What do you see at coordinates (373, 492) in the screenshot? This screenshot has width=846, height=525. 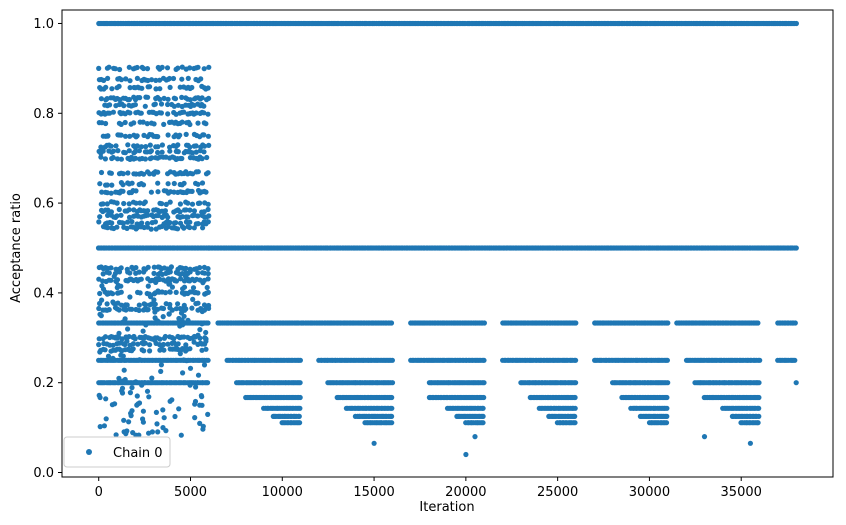 I see `x-tick-label: 15000` at bounding box center [373, 492].